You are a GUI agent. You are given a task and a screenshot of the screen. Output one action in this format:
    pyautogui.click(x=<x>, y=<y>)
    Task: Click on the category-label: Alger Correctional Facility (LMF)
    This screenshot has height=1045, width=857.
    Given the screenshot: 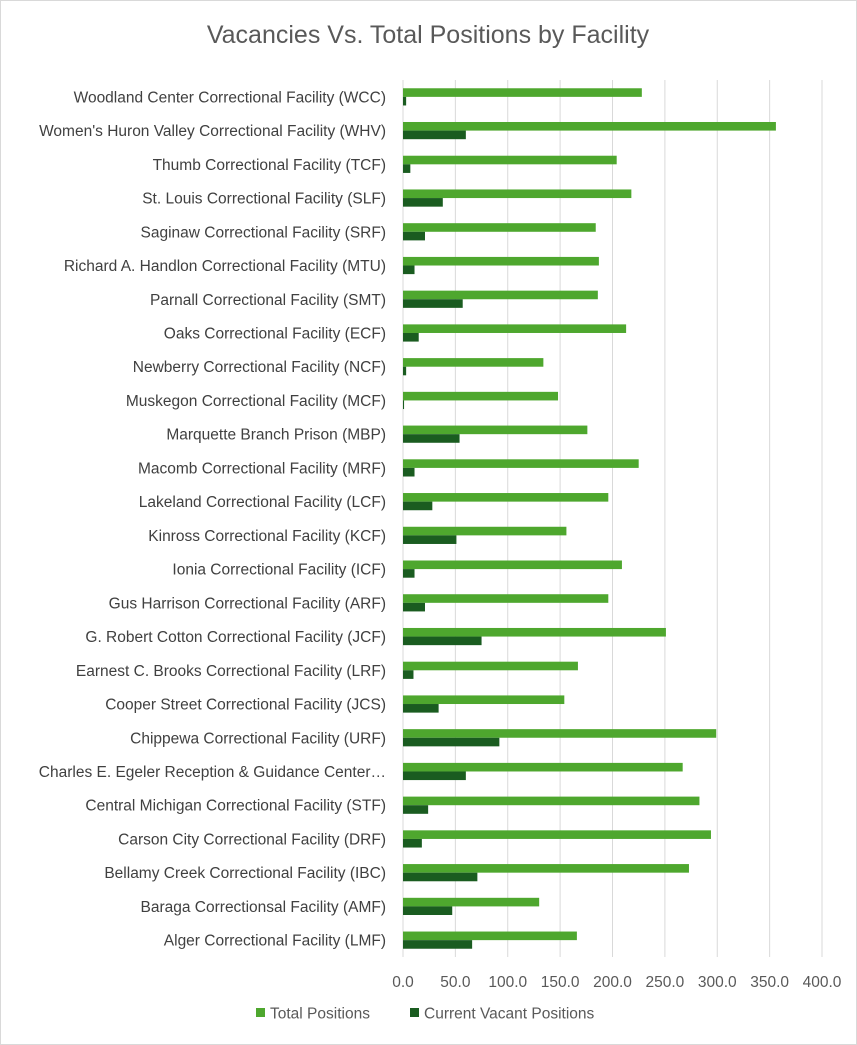 What is the action you would take?
    pyautogui.click(x=275, y=941)
    